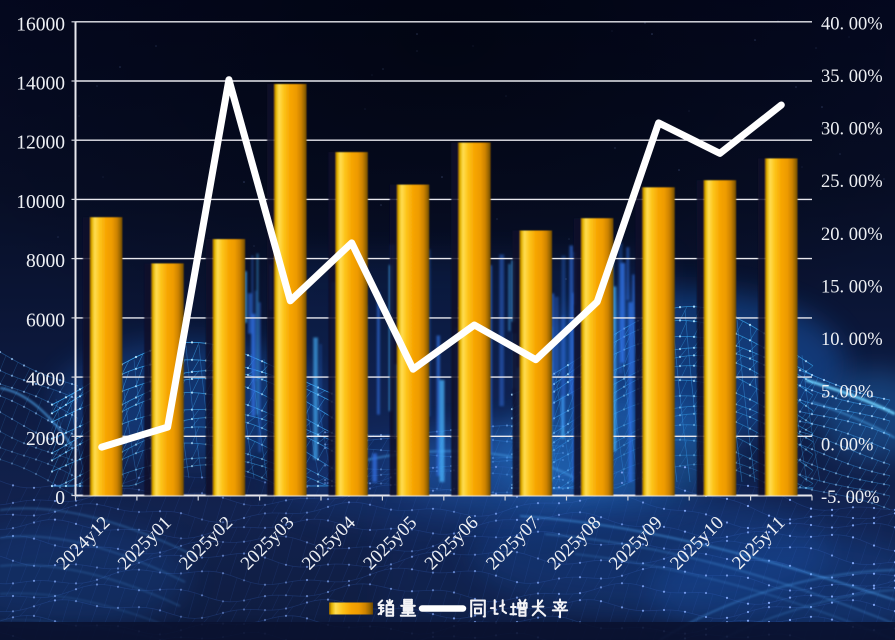 The width and height of the screenshot is (895, 640). Describe the element at coordinates (852, 24) in the screenshot. I see `svg-text: 40. 00%` at that location.